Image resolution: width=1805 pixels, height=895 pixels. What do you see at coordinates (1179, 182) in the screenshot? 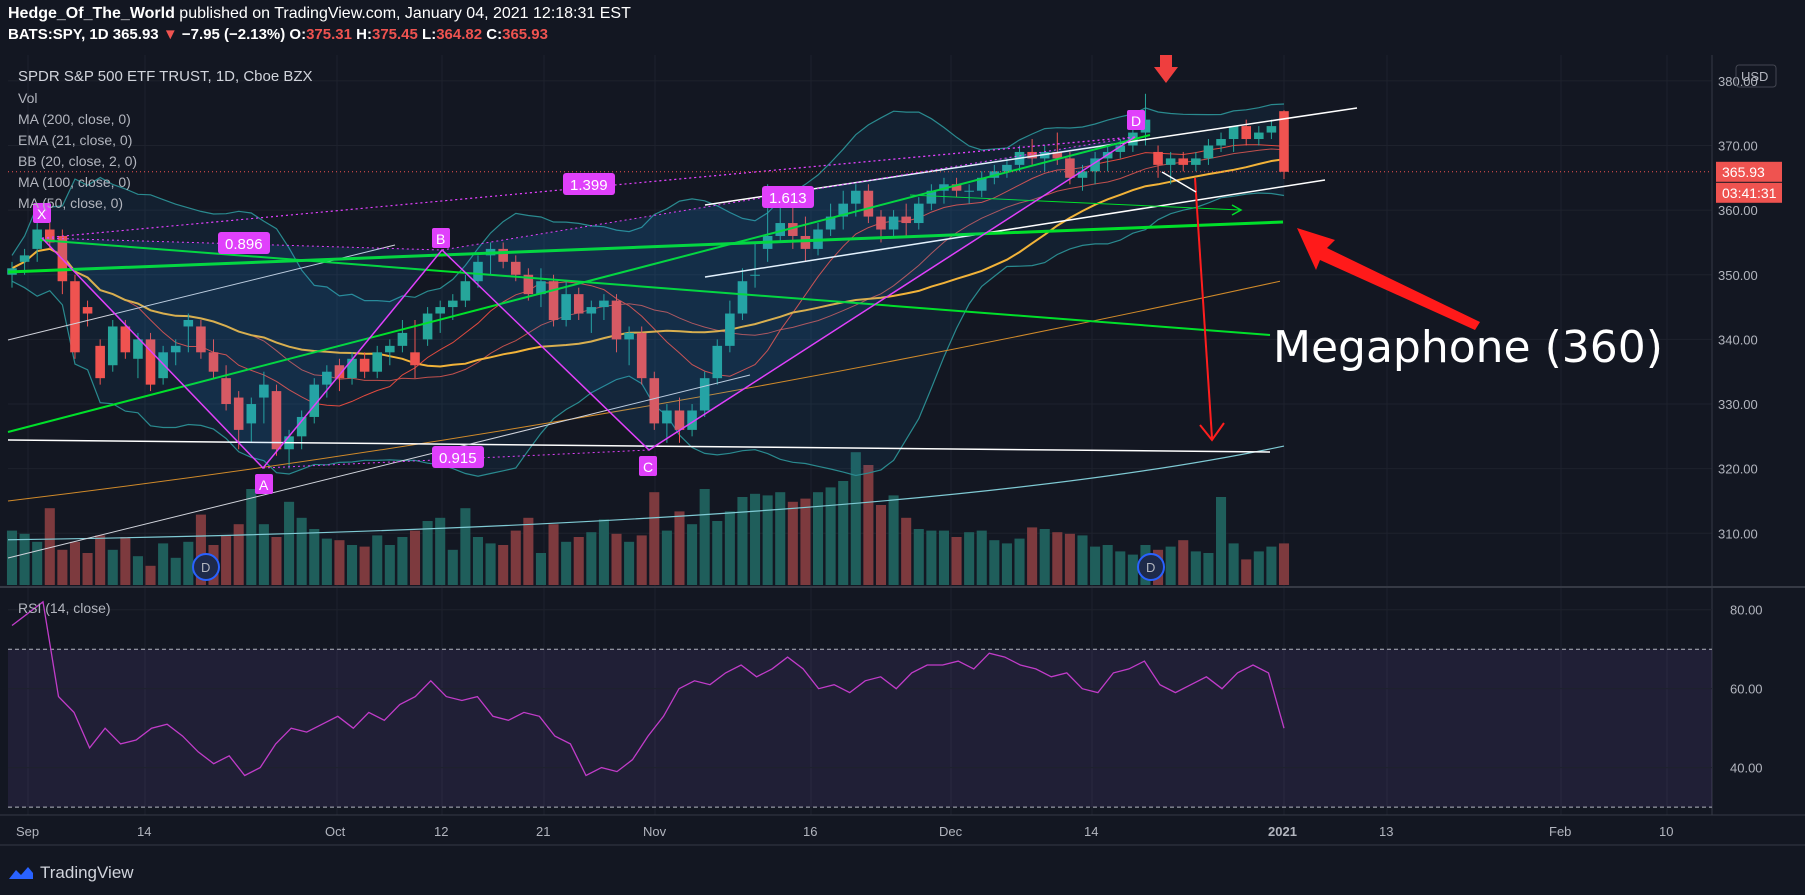
I see `small-white-segment` at bounding box center [1179, 182].